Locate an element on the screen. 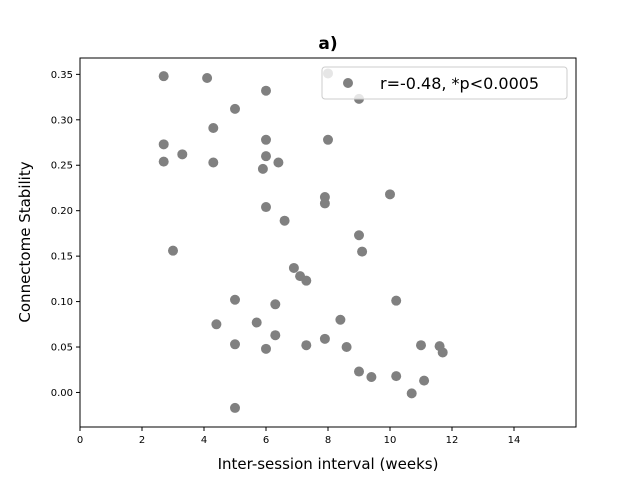 Image resolution: width=640 pixels, height=480 pixels. legend-label: r=-0.48, *p<0.0005 is located at coordinates (459, 83).